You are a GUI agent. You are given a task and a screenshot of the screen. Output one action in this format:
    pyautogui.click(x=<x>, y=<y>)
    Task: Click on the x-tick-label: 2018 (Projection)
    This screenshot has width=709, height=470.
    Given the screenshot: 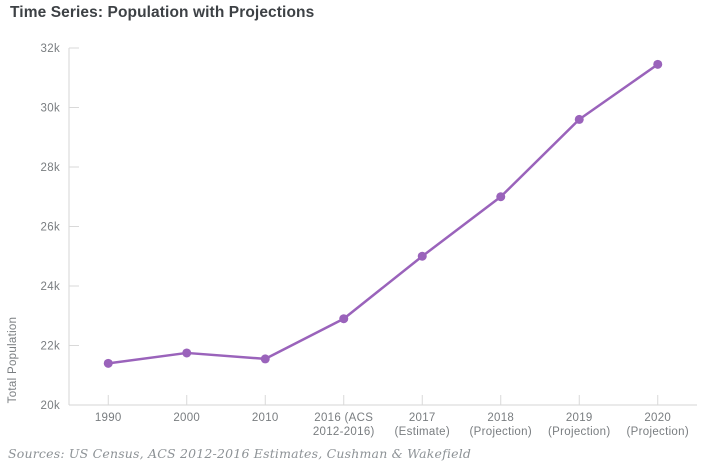 What is the action you would take?
    pyautogui.click(x=501, y=425)
    